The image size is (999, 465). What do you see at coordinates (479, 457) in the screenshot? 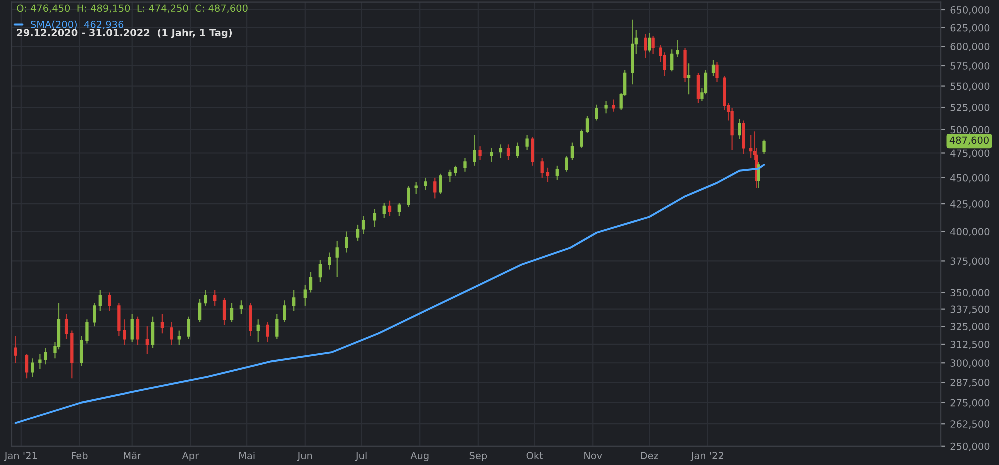
I see `x-tick-label: Sep` at bounding box center [479, 457].